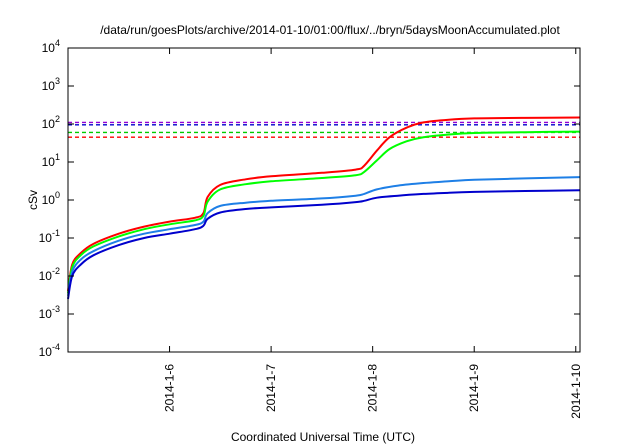  What do you see at coordinates (170, 388) in the screenshot?
I see `x-tick-label: 2014-1-6` at bounding box center [170, 388].